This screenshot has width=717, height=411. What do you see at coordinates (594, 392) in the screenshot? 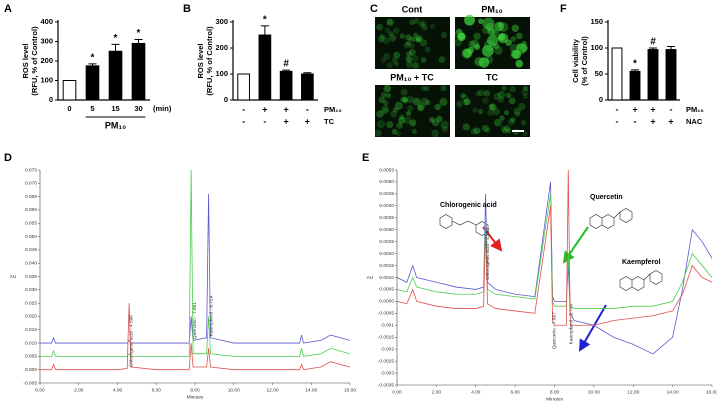
I see `x-tick-label: 10.00` at bounding box center [594, 392].